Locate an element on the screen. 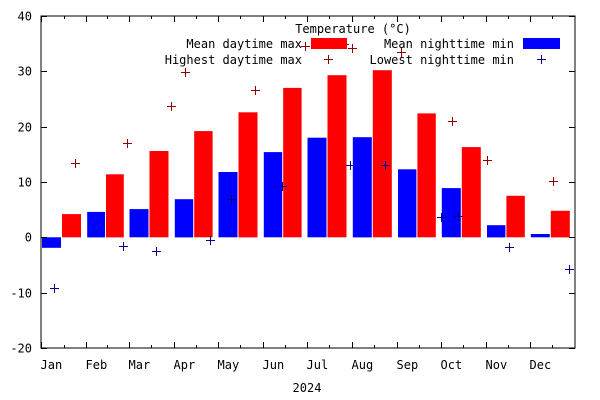  x-tick-label: May is located at coordinates (229, 365).